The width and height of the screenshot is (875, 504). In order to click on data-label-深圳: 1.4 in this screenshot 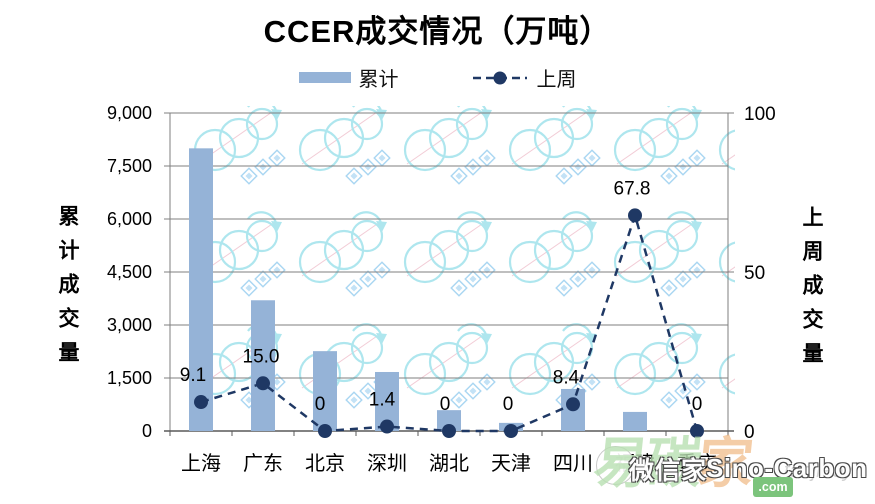, I will do `click(382, 400)`.